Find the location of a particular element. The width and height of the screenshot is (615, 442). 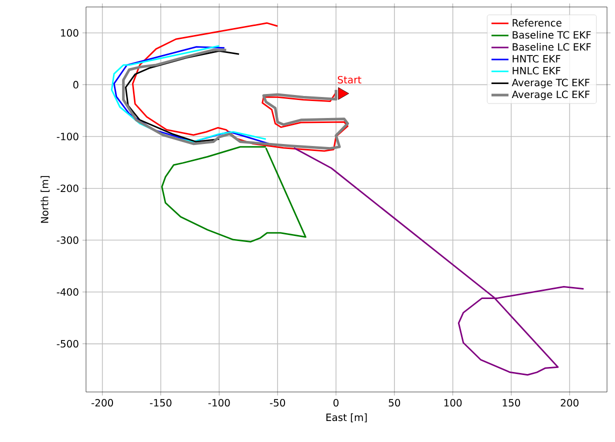

y-tick-label: -300 is located at coordinates (67, 240).